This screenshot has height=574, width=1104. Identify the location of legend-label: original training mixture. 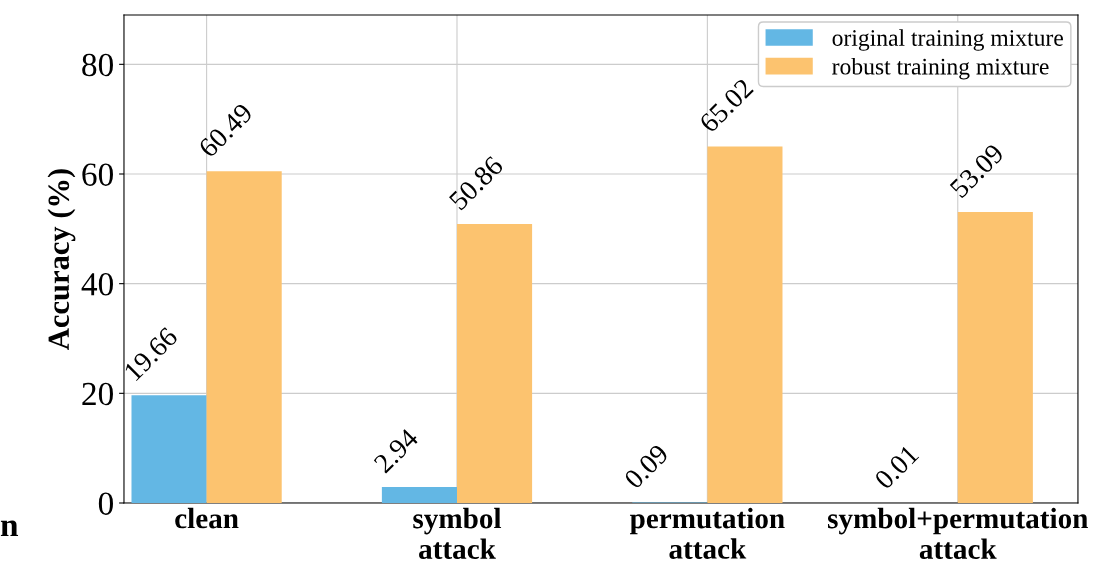
(947, 40).